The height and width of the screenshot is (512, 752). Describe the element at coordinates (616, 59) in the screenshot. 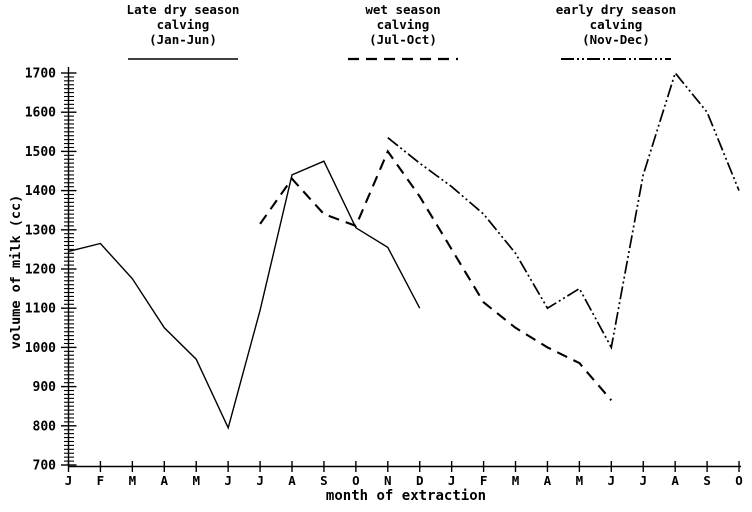

I see `legend-line-sample-dashdot` at that location.